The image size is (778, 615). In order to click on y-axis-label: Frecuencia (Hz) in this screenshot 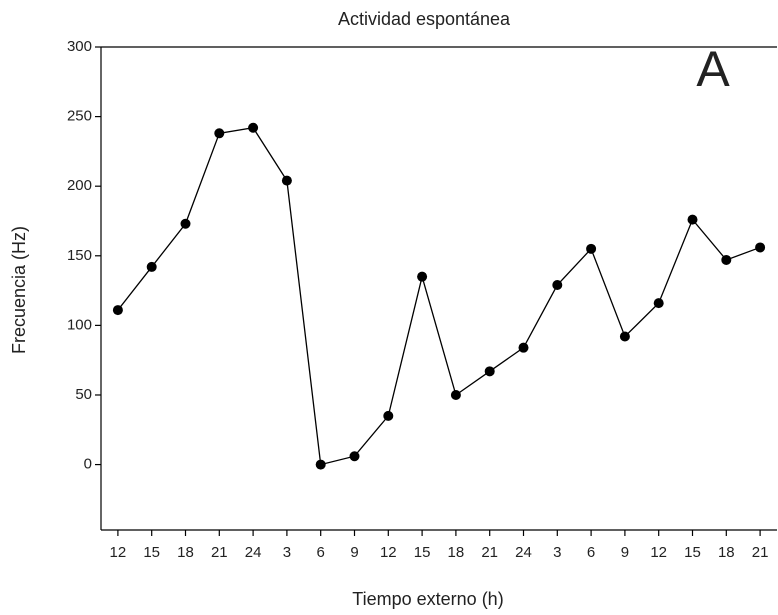, I will do `click(19, 290)`.